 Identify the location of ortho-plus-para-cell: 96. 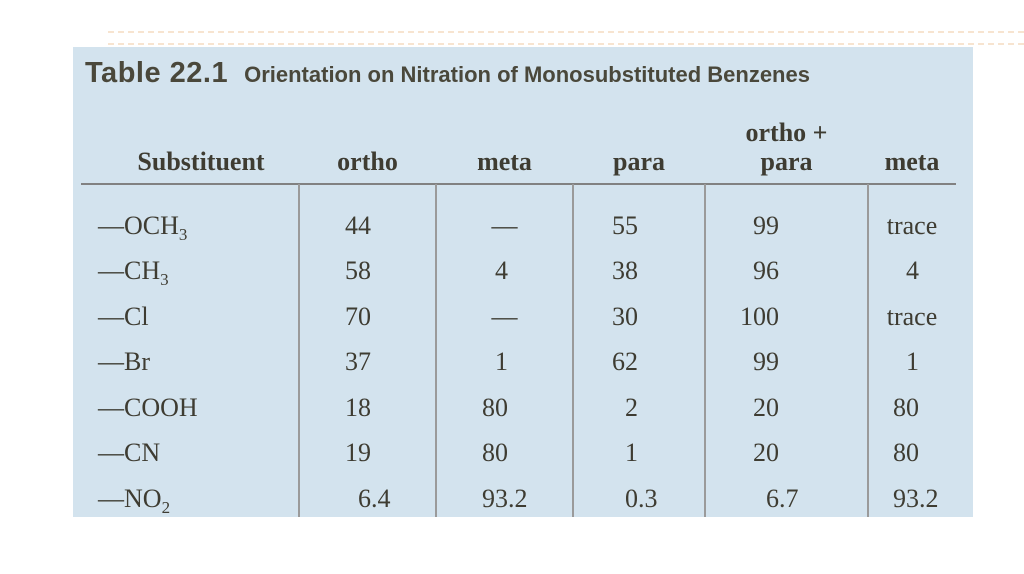
(766, 271).